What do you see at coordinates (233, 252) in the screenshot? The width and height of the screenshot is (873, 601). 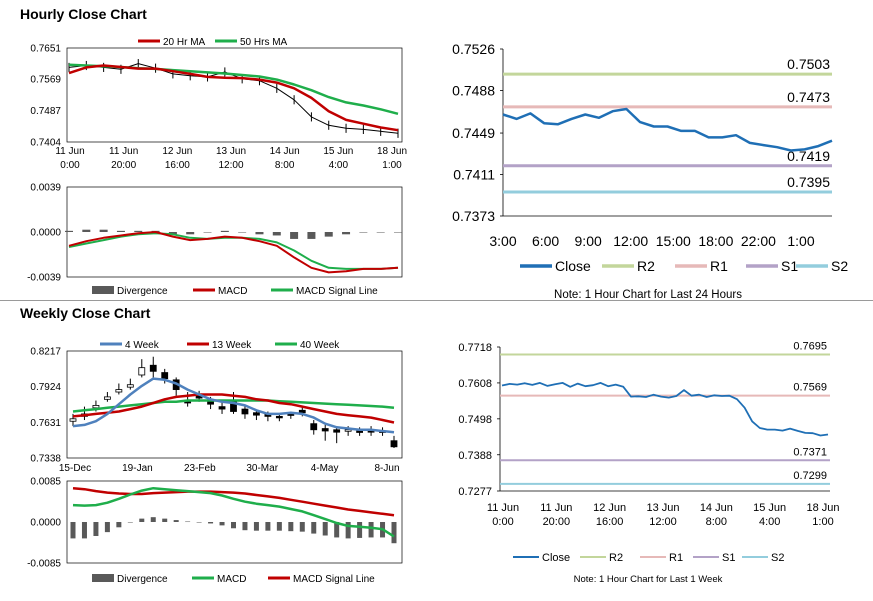 I see `hourly-macd-macd-line` at bounding box center [233, 252].